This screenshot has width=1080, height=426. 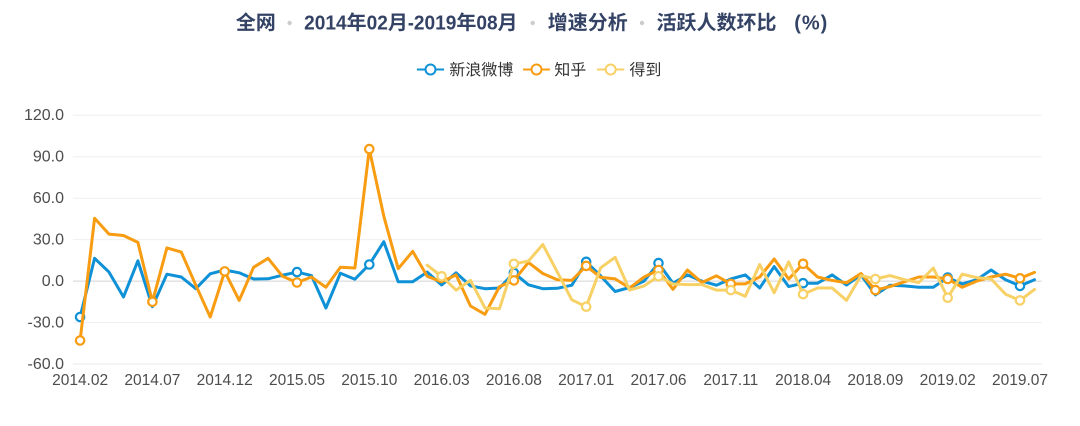 What do you see at coordinates (948, 380) in the screenshot?
I see `svg-text: 2019.02` at bounding box center [948, 380].